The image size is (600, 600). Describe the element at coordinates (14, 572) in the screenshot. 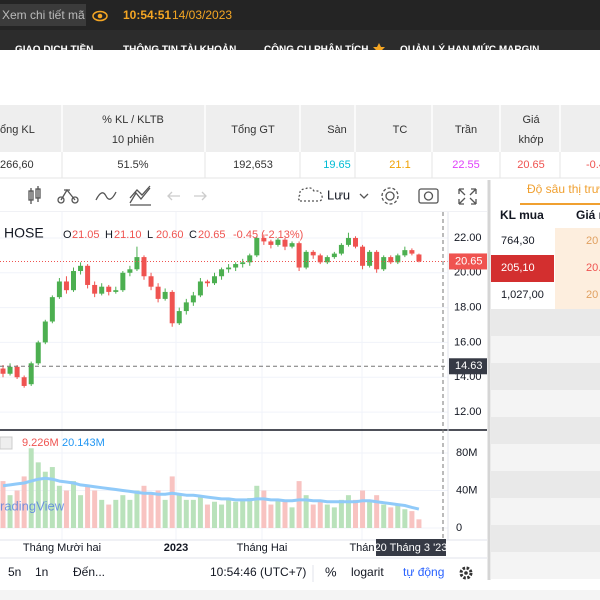

I see `range-button: 5n` at that location.